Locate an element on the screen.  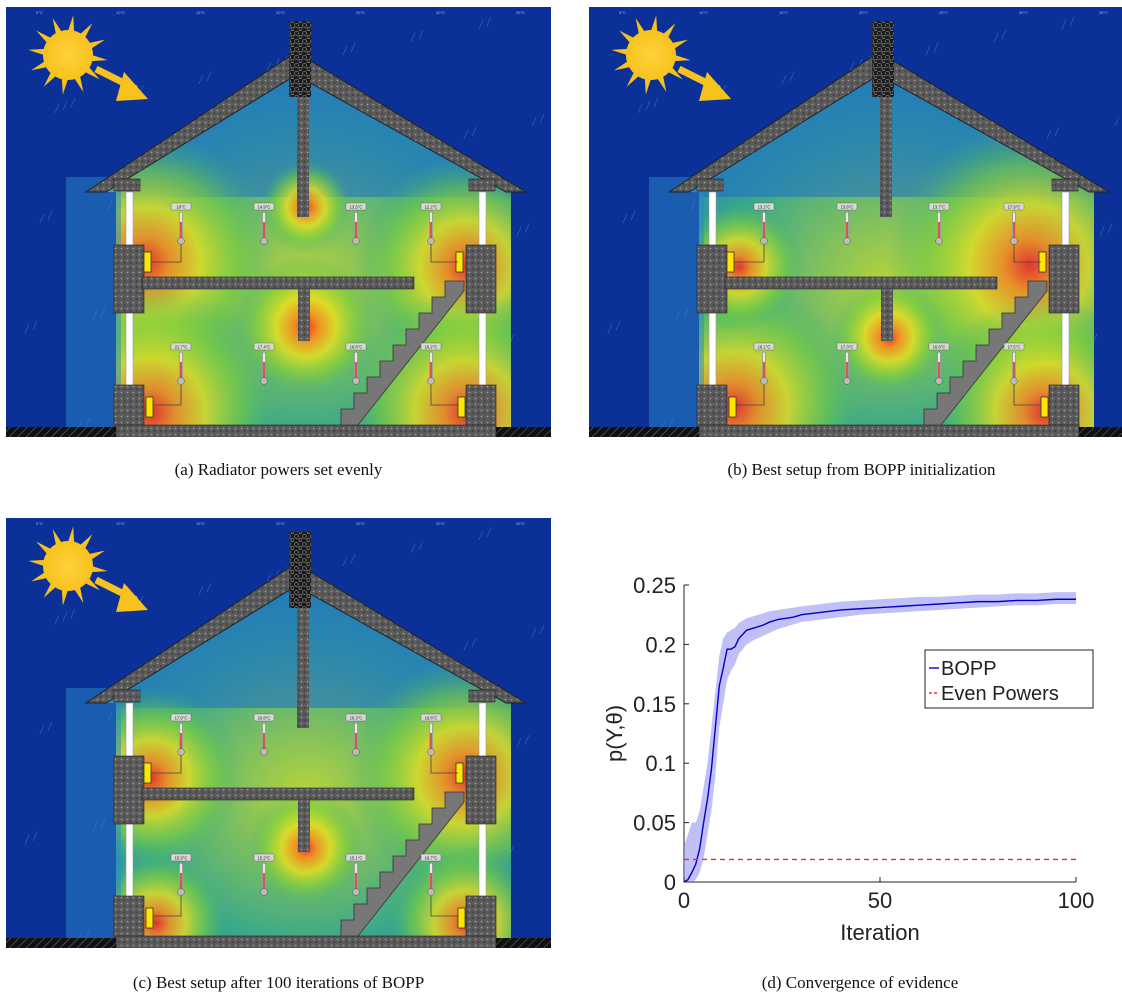
y-tick-label: 0.15 is located at coordinates (654, 704).